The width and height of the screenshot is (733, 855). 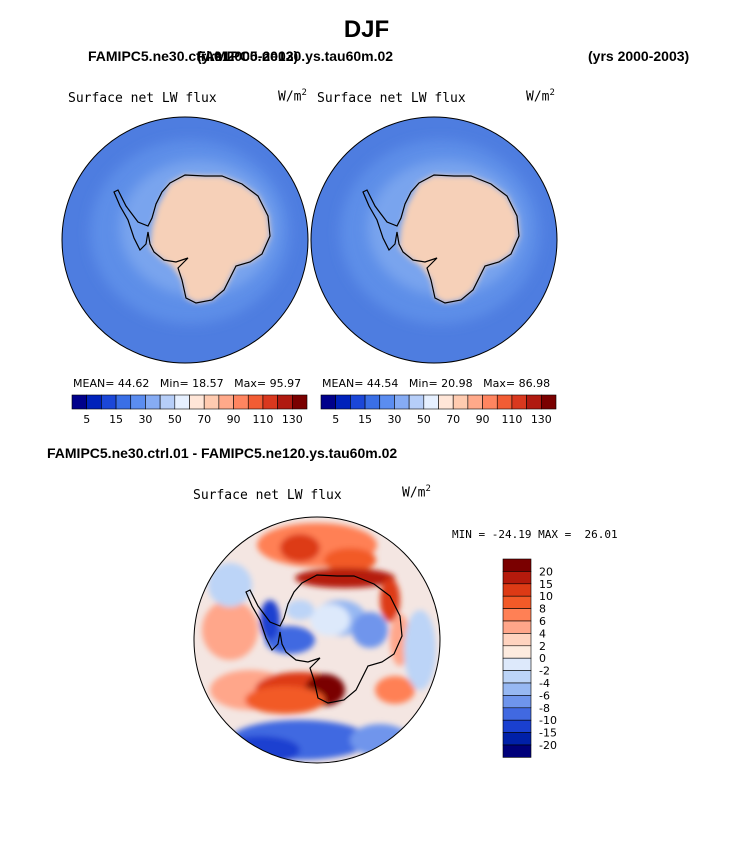 What do you see at coordinates (544, 683) in the screenshot?
I see `panel3-colorbar-tick: -4` at bounding box center [544, 683].